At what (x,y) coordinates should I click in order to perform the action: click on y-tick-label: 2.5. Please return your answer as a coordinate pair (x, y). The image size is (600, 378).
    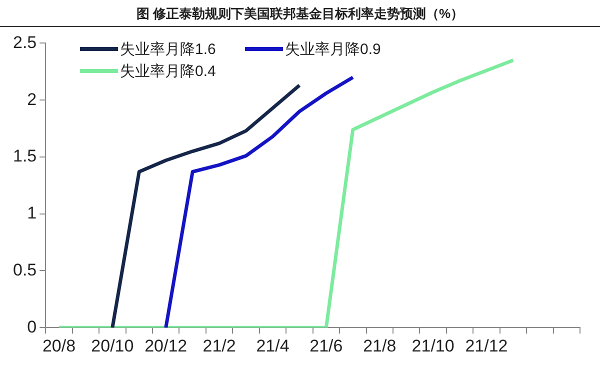
    Looking at the image, I should click on (24, 42).